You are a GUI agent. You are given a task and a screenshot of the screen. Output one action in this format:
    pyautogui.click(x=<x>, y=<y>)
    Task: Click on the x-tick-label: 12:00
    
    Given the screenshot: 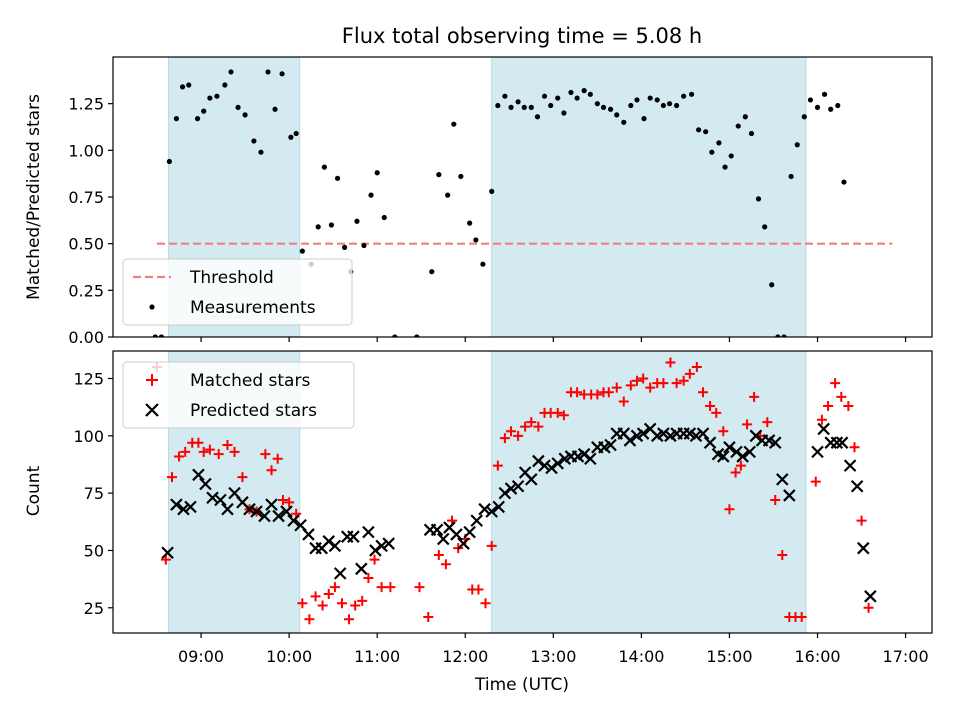 What is the action you would take?
    pyautogui.click(x=465, y=656)
    